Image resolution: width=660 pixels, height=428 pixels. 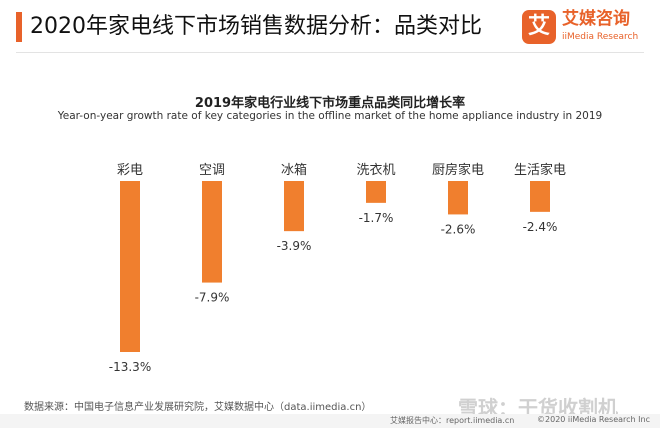 I want to click on header-divider, so click(x=330, y=52).